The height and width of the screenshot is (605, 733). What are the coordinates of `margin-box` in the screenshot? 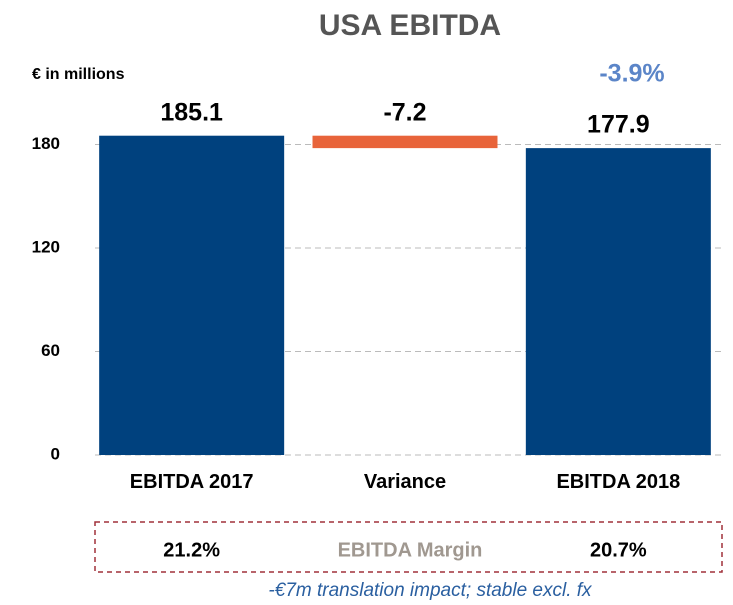 It's located at (408, 547).